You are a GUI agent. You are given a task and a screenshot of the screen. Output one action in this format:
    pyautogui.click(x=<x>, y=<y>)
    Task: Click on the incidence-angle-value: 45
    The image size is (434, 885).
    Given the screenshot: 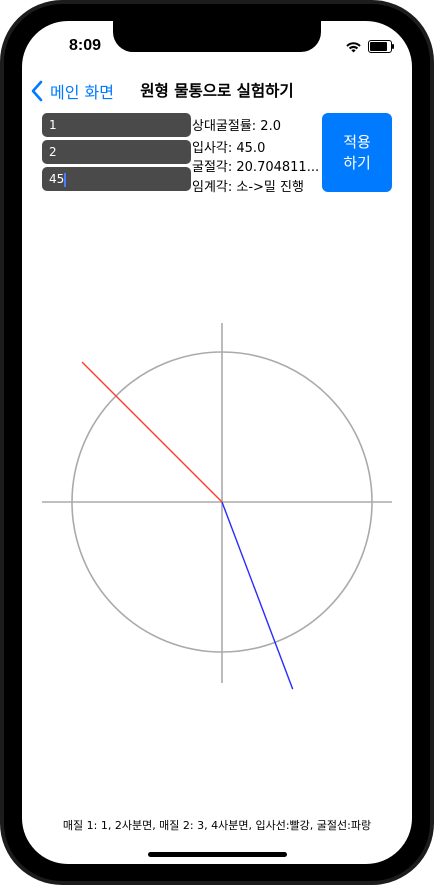 What is the action you would take?
    pyautogui.click(x=57, y=179)
    